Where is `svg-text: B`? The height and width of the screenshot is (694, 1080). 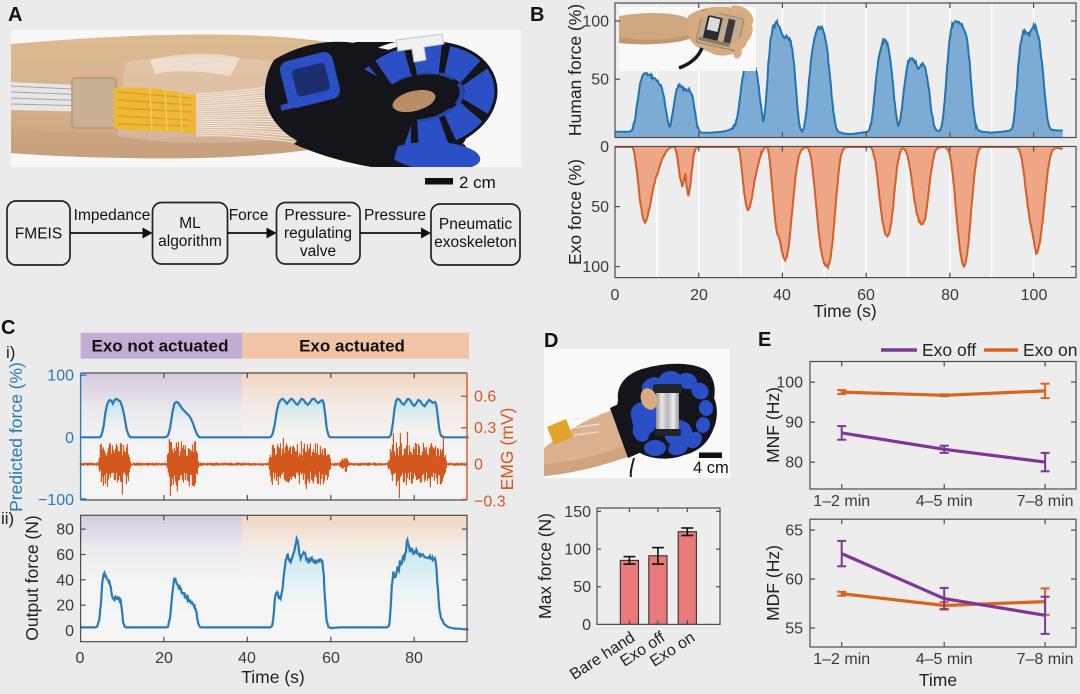 svg-text: B is located at coordinates (537, 15).